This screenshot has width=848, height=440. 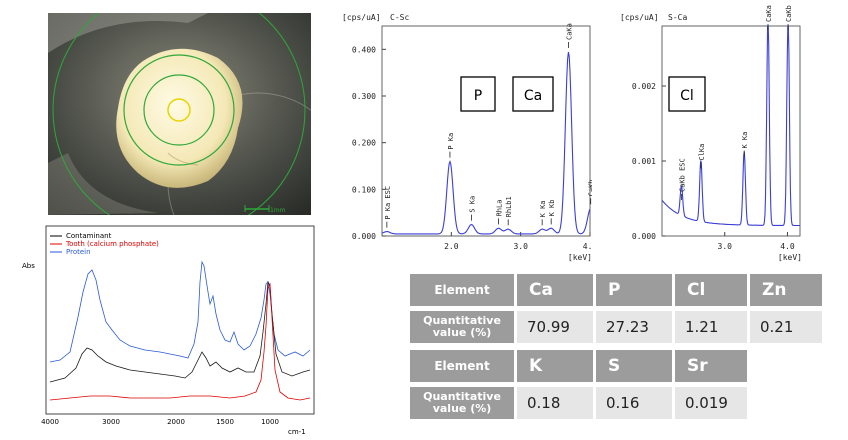 I want to click on xrf2-y-tick-label: 0.000, so click(x=644, y=236).